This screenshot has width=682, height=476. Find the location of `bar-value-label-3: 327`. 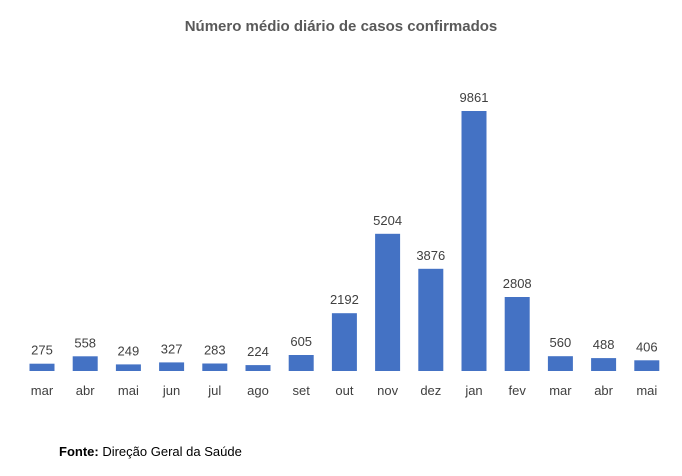

bar-value-label-3: 327 is located at coordinates (172, 348).